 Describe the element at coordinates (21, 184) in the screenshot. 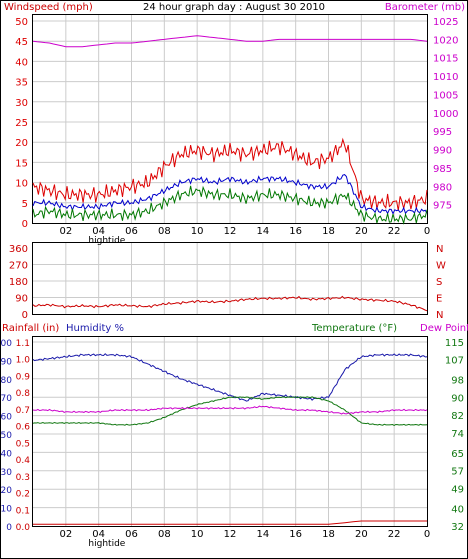

I see `y-tick-label: 10` at that location.